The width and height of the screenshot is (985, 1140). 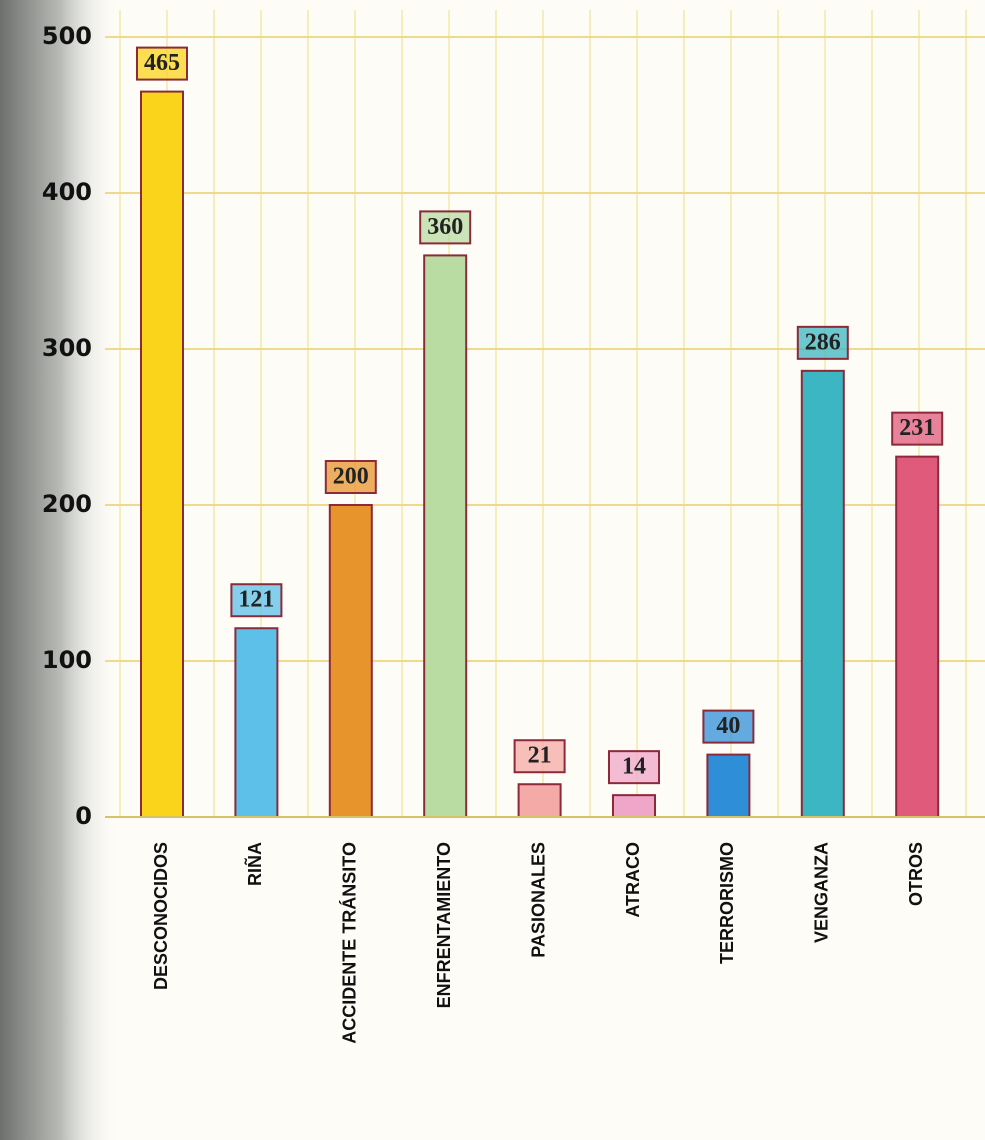 I want to click on value-label: 286, so click(x=823, y=342).